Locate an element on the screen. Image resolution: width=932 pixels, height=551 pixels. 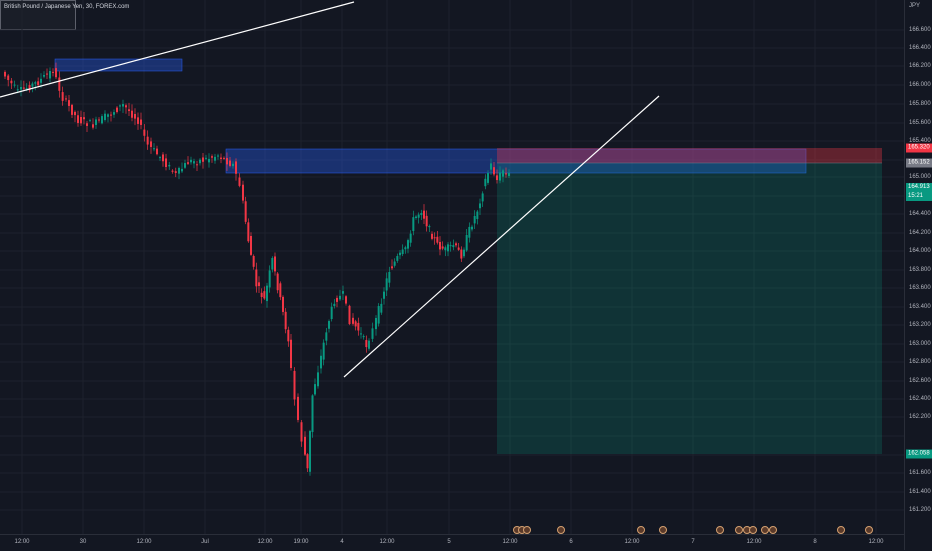
price-label: 163.400 is located at coordinates (920, 307).